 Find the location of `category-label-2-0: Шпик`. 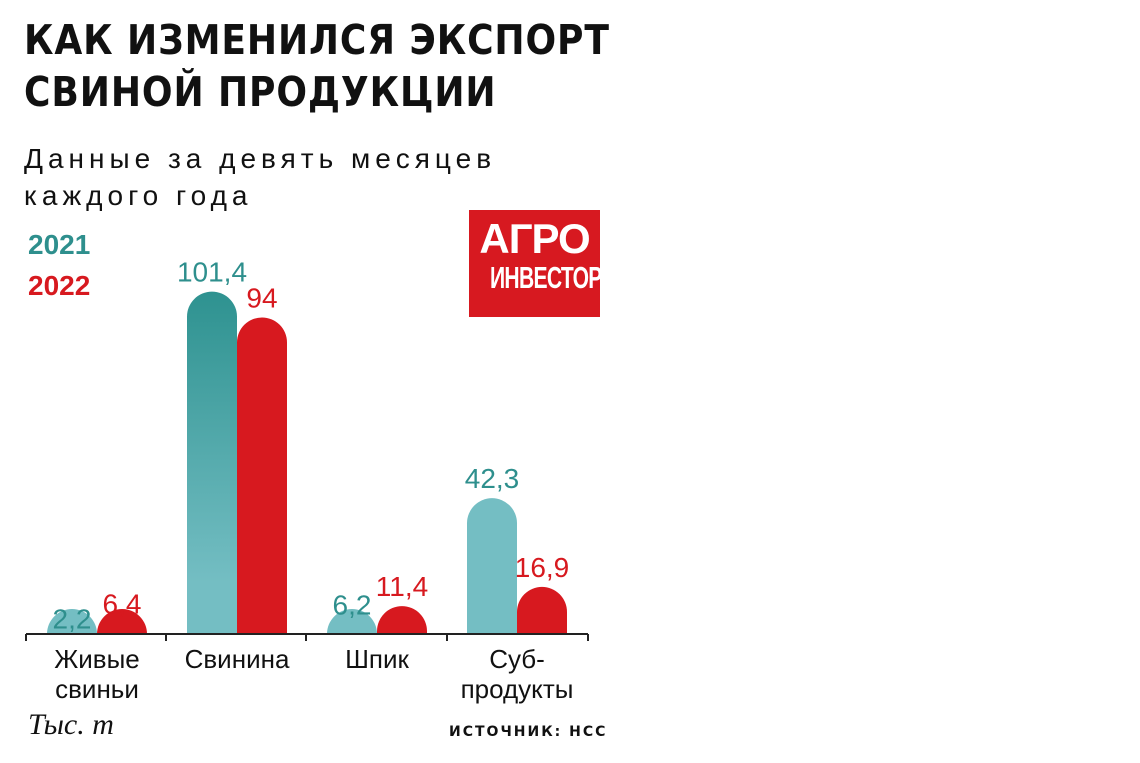

category-label-2-0: Шпик is located at coordinates (377, 659).